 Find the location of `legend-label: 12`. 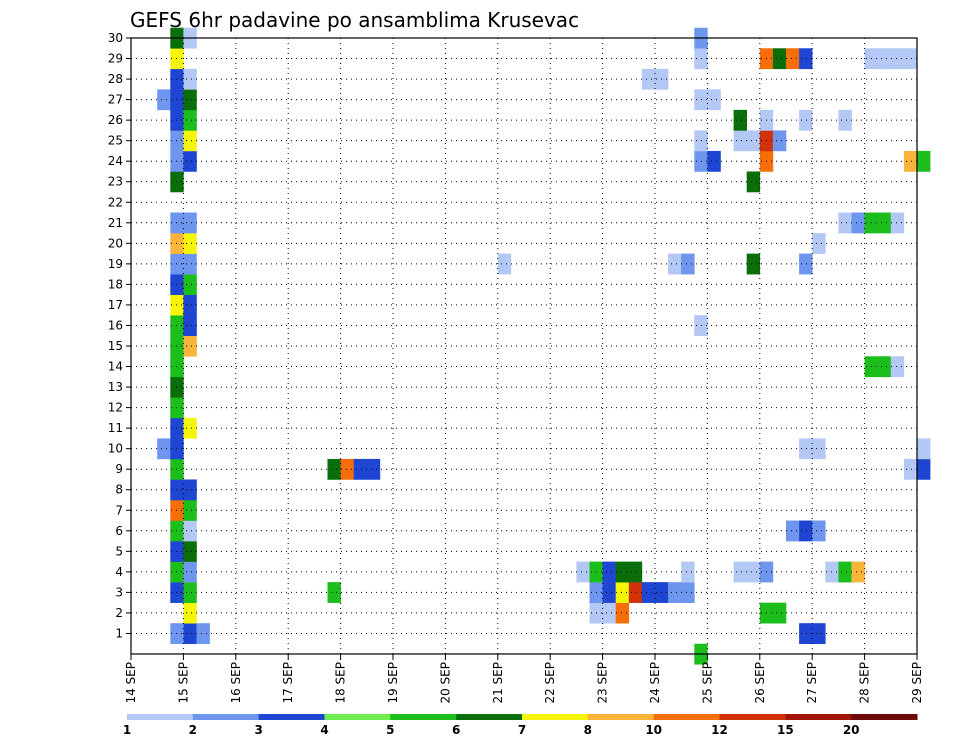

legend-label: 12 is located at coordinates (719, 730).